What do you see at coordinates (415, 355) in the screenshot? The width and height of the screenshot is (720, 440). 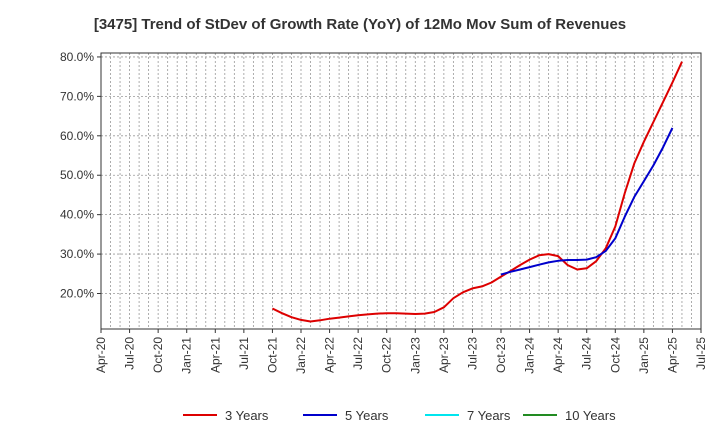 I see `x-tick-label: Jan-23` at bounding box center [415, 355].